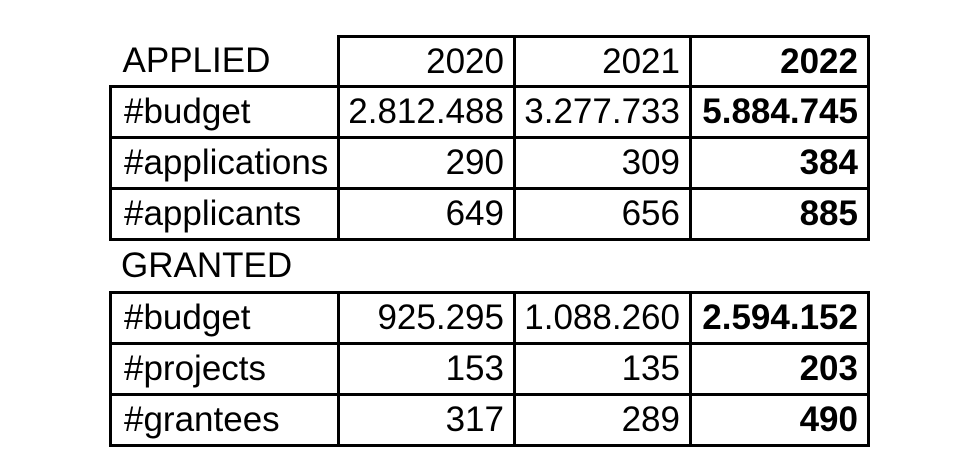 This screenshot has height=468, width=974. Describe the element at coordinates (426, 369) in the screenshot. I see `cell-projects-2020: 153` at that location.